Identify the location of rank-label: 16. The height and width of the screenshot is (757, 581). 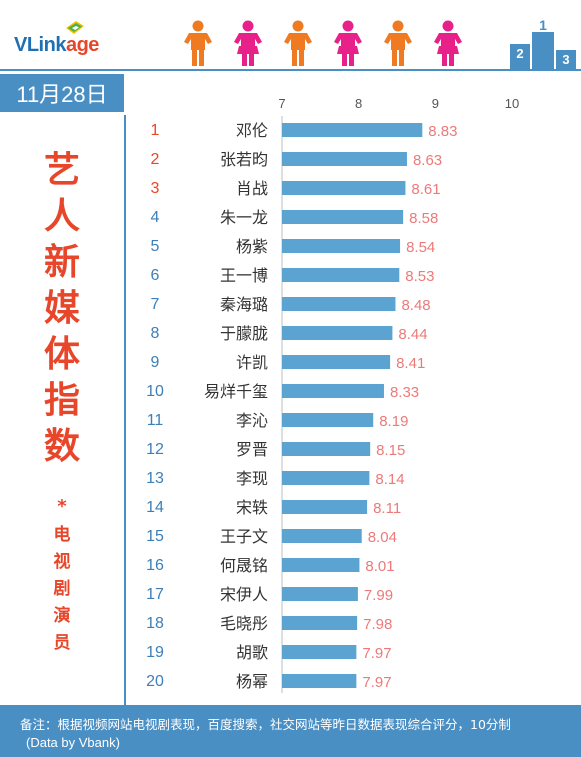
(155, 565).